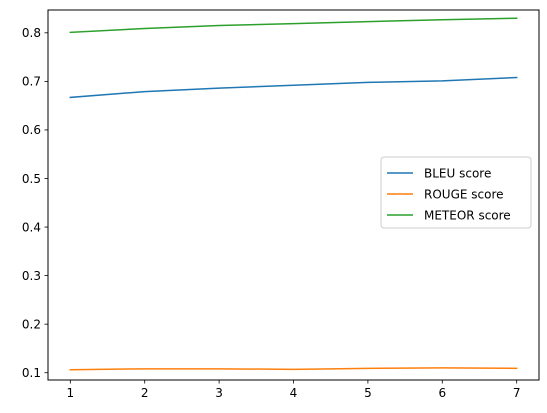 Image resolution: width=547 pixels, height=413 pixels. I want to click on y-tick-label: 0.3, so click(31, 276).